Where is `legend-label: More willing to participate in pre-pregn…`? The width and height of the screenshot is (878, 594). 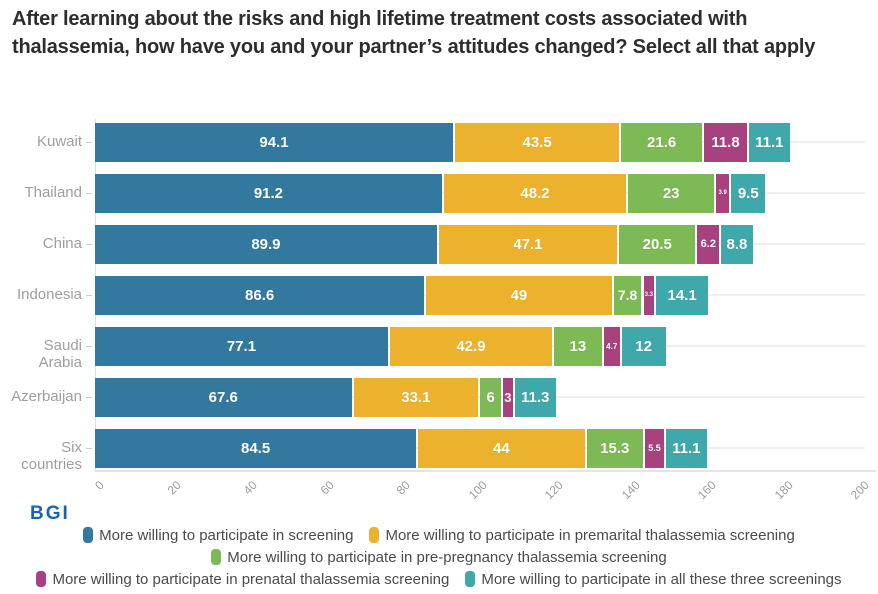 legend-label: More willing to participate in pre-pregn… is located at coordinates (447, 557).